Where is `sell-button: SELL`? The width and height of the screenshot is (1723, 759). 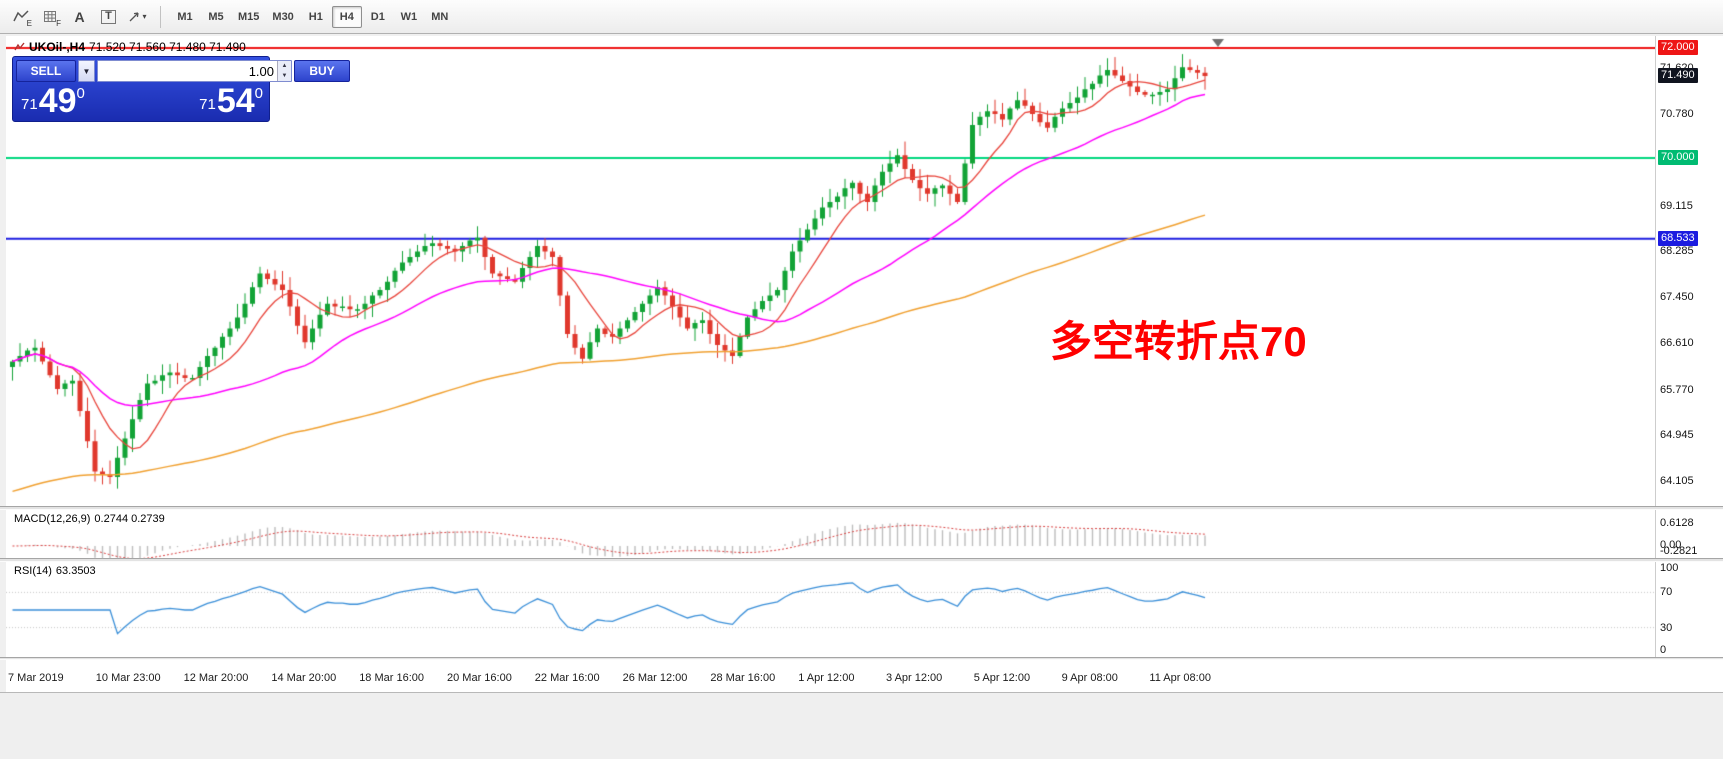
sell-button: SELL is located at coordinates (46, 71).